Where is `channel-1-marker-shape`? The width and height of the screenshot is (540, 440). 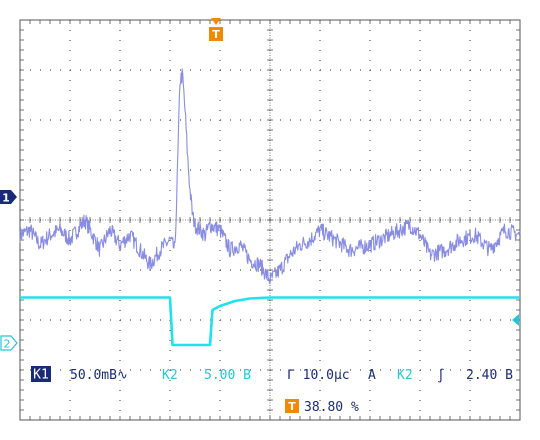
channel-1-marker-shape is located at coordinates (8, 197).